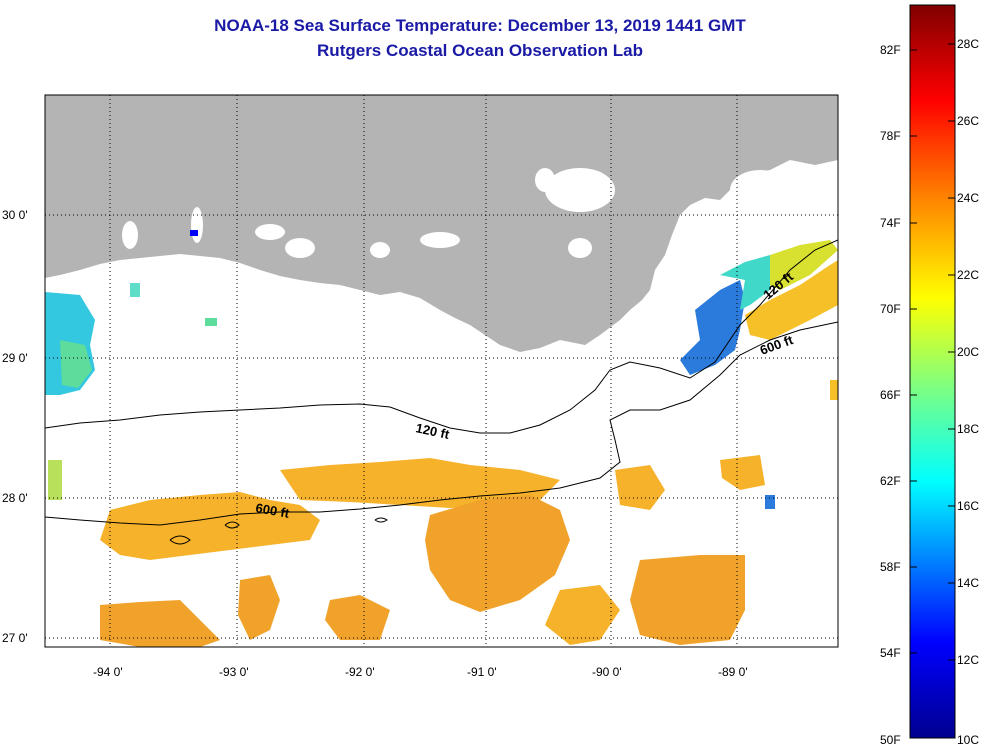  I want to click on colorbar-label-c: 10C, so click(968, 740).